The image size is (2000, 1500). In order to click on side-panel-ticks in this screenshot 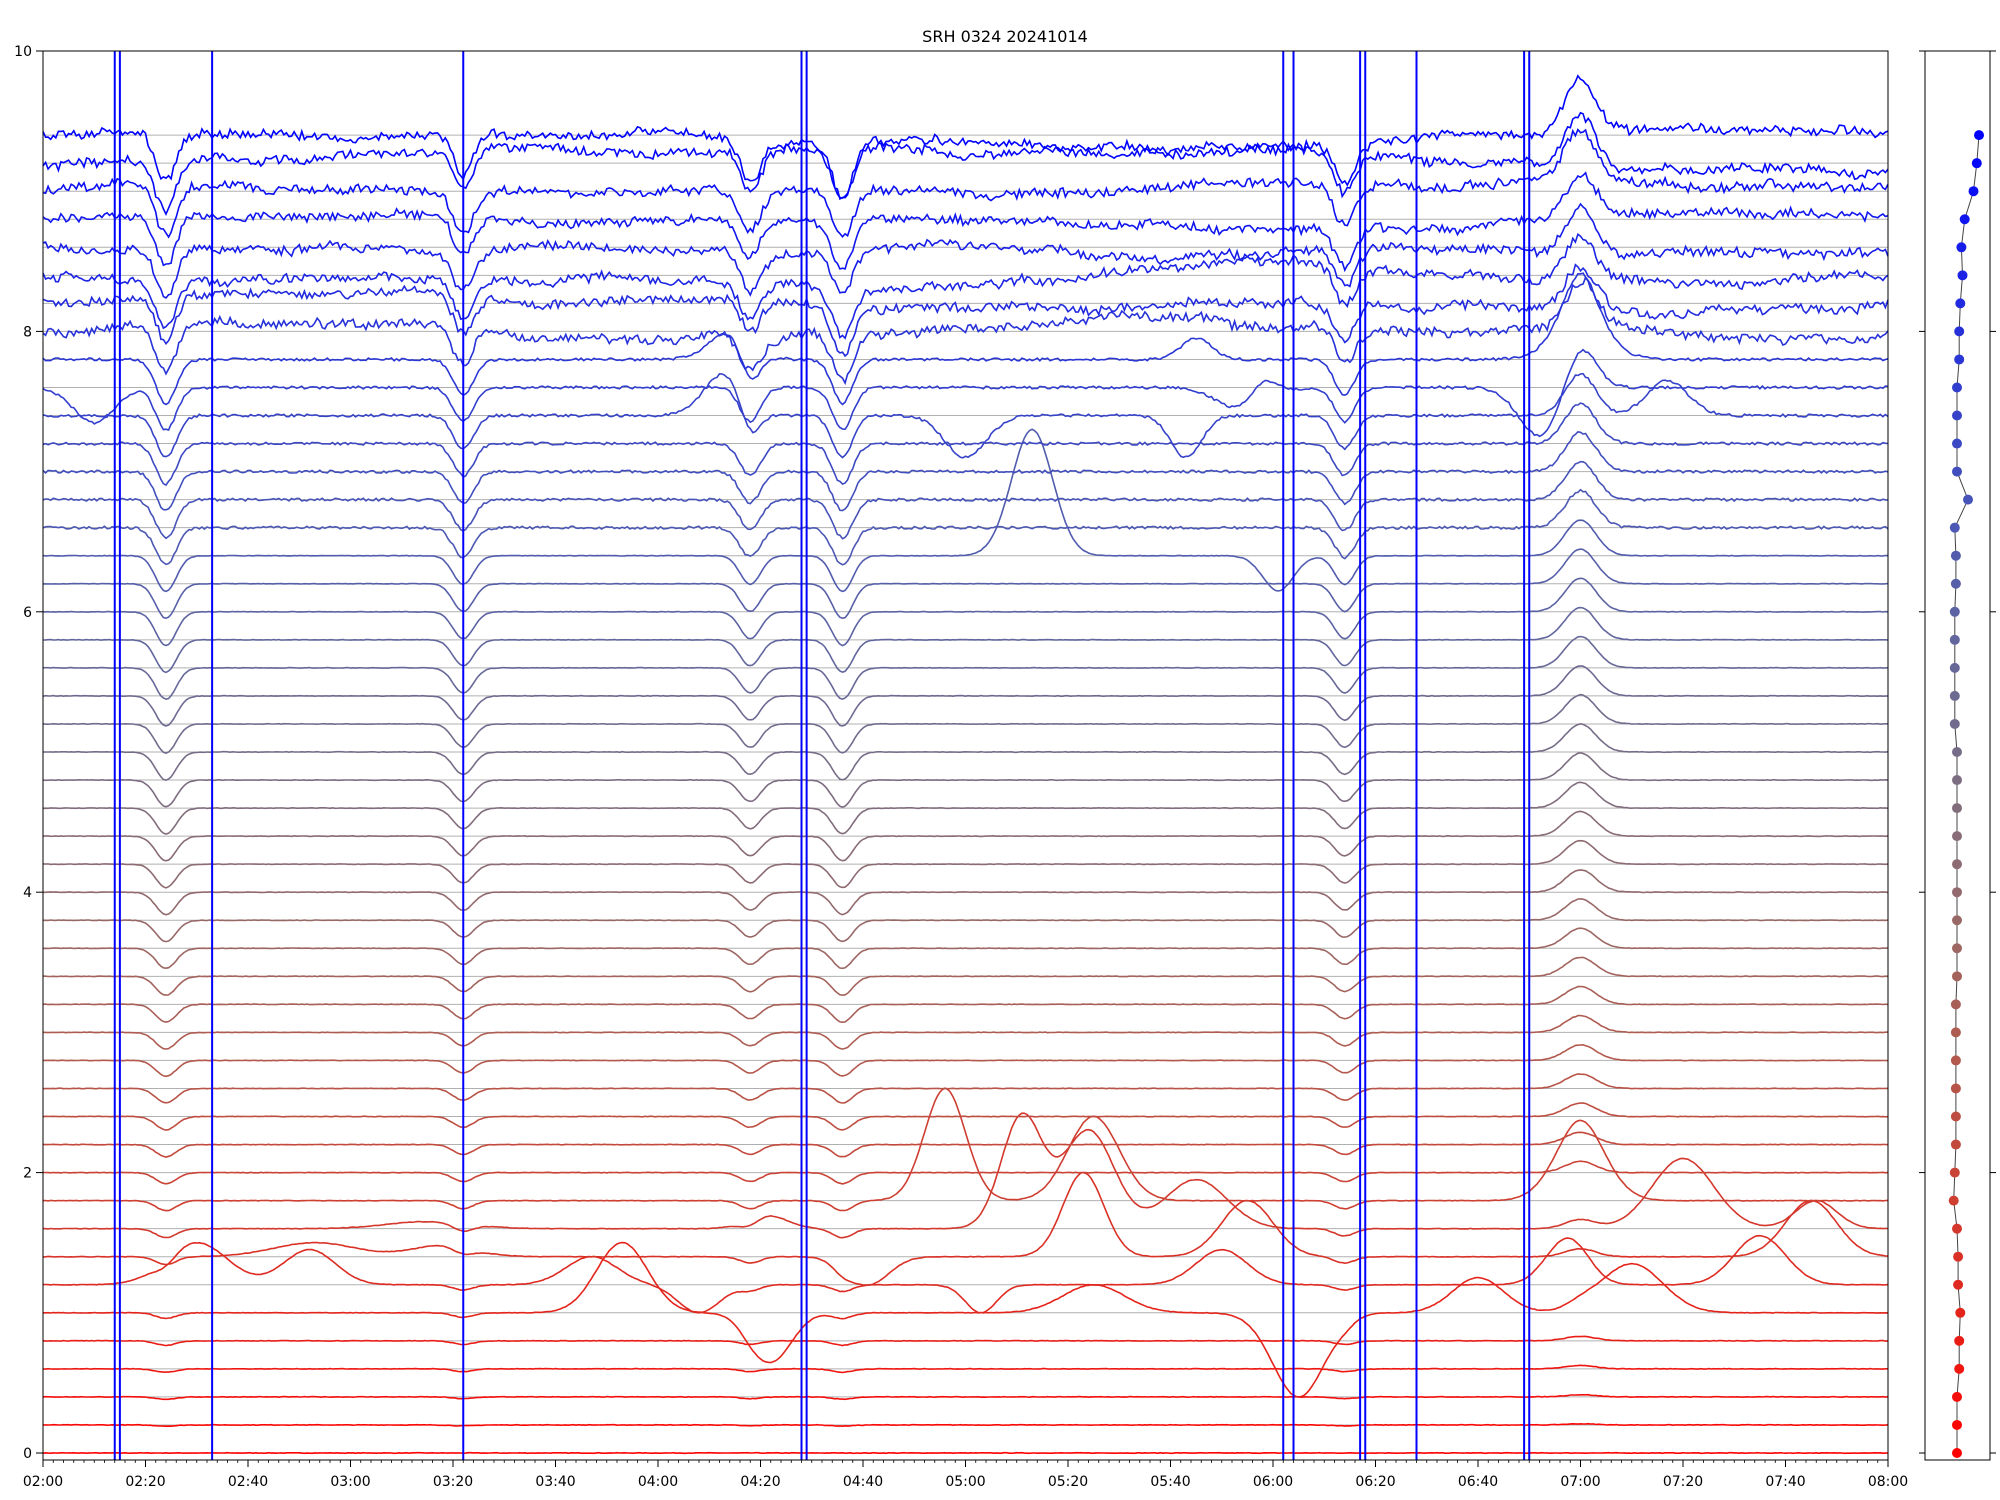, I will do `click(1957, 752)`.